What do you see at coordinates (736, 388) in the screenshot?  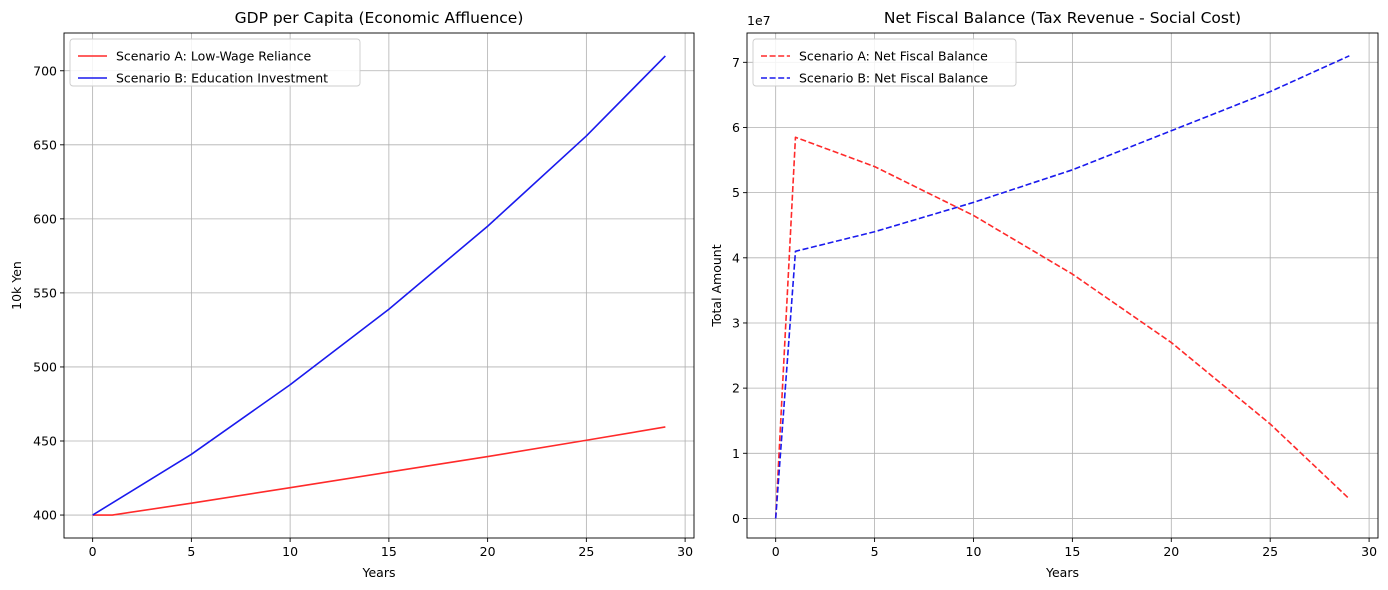 I see `y-tick-label: 2` at bounding box center [736, 388].